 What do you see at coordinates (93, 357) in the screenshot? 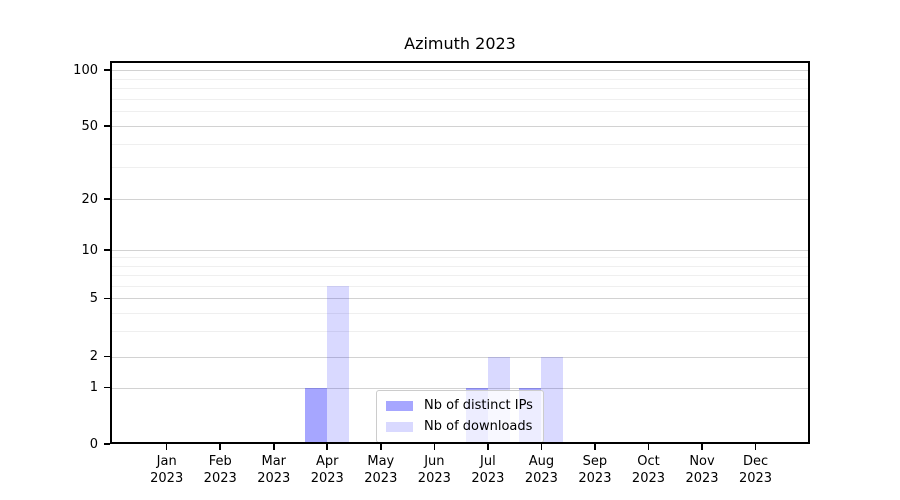
I see `y-tick-label-2: 2` at bounding box center [93, 357].